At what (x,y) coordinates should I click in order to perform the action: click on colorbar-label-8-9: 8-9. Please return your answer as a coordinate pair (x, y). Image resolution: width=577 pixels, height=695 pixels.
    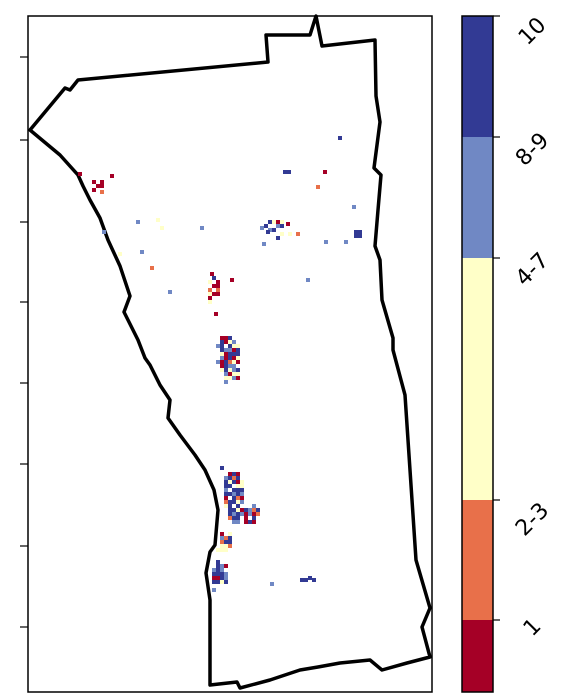
    Looking at the image, I should click on (532, 149).